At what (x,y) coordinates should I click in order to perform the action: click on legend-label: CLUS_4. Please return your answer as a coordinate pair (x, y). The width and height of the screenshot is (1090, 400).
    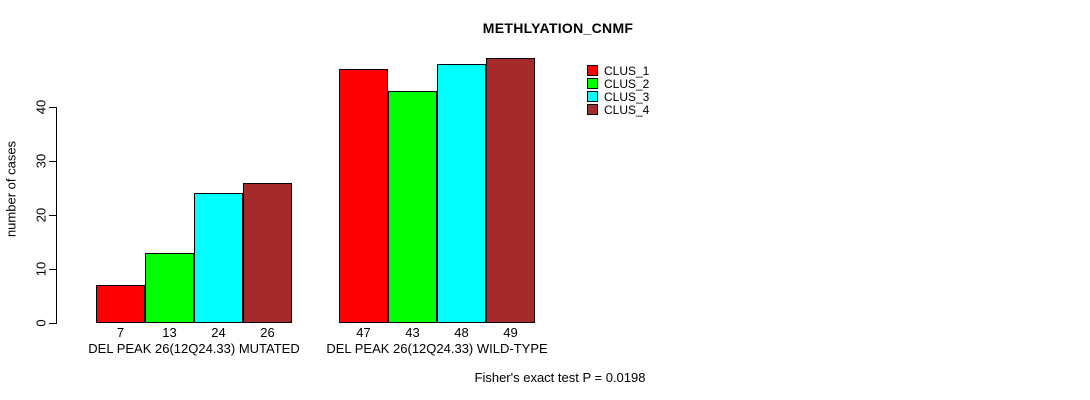
    Looking at the image, I should click on (627, 109).